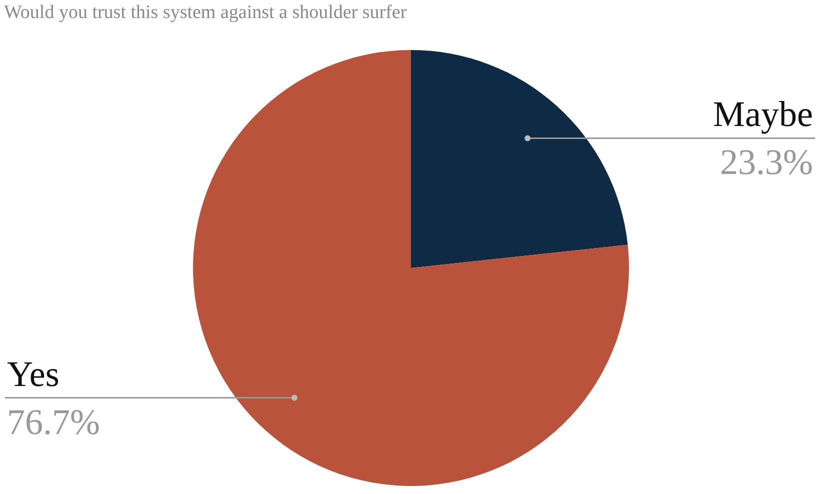  Describe the element at coordinates (766, 162) in the screenshot. I see `data-label: 23.3%` at that location.